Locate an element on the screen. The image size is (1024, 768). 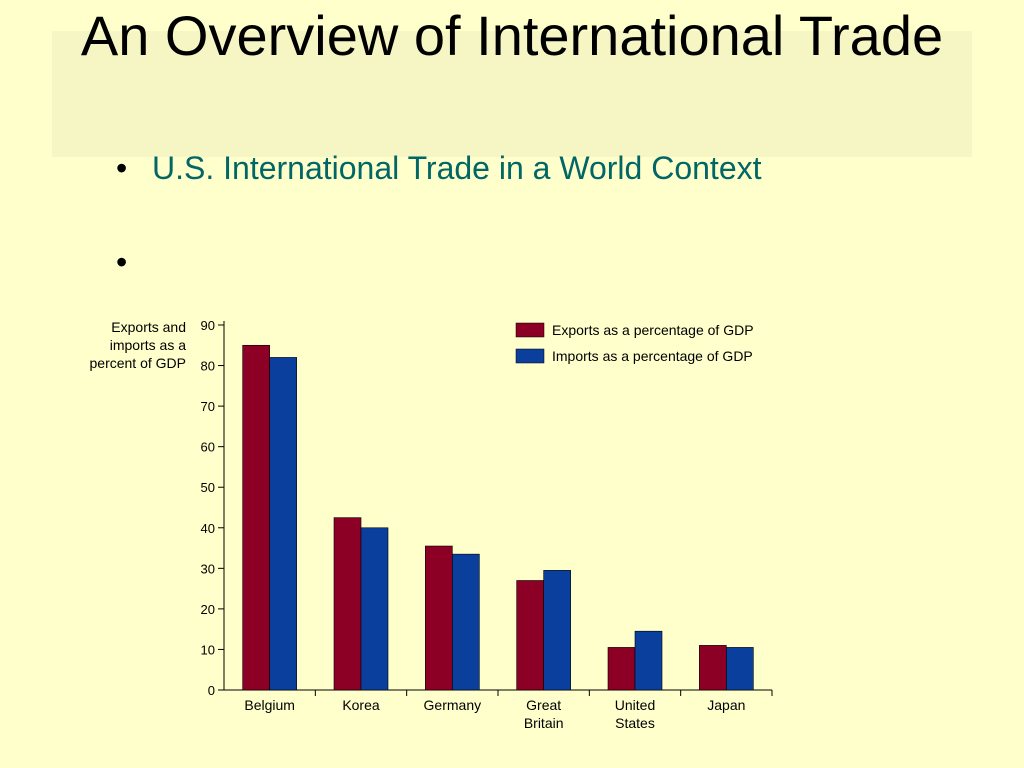
x-tick-label: Britain is located at coordinates (544, 723).